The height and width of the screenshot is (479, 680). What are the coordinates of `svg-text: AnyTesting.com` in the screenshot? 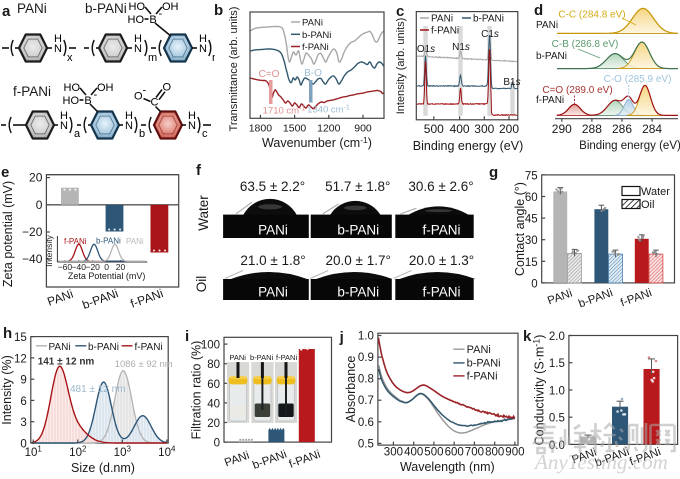 It's located at (600, 462).